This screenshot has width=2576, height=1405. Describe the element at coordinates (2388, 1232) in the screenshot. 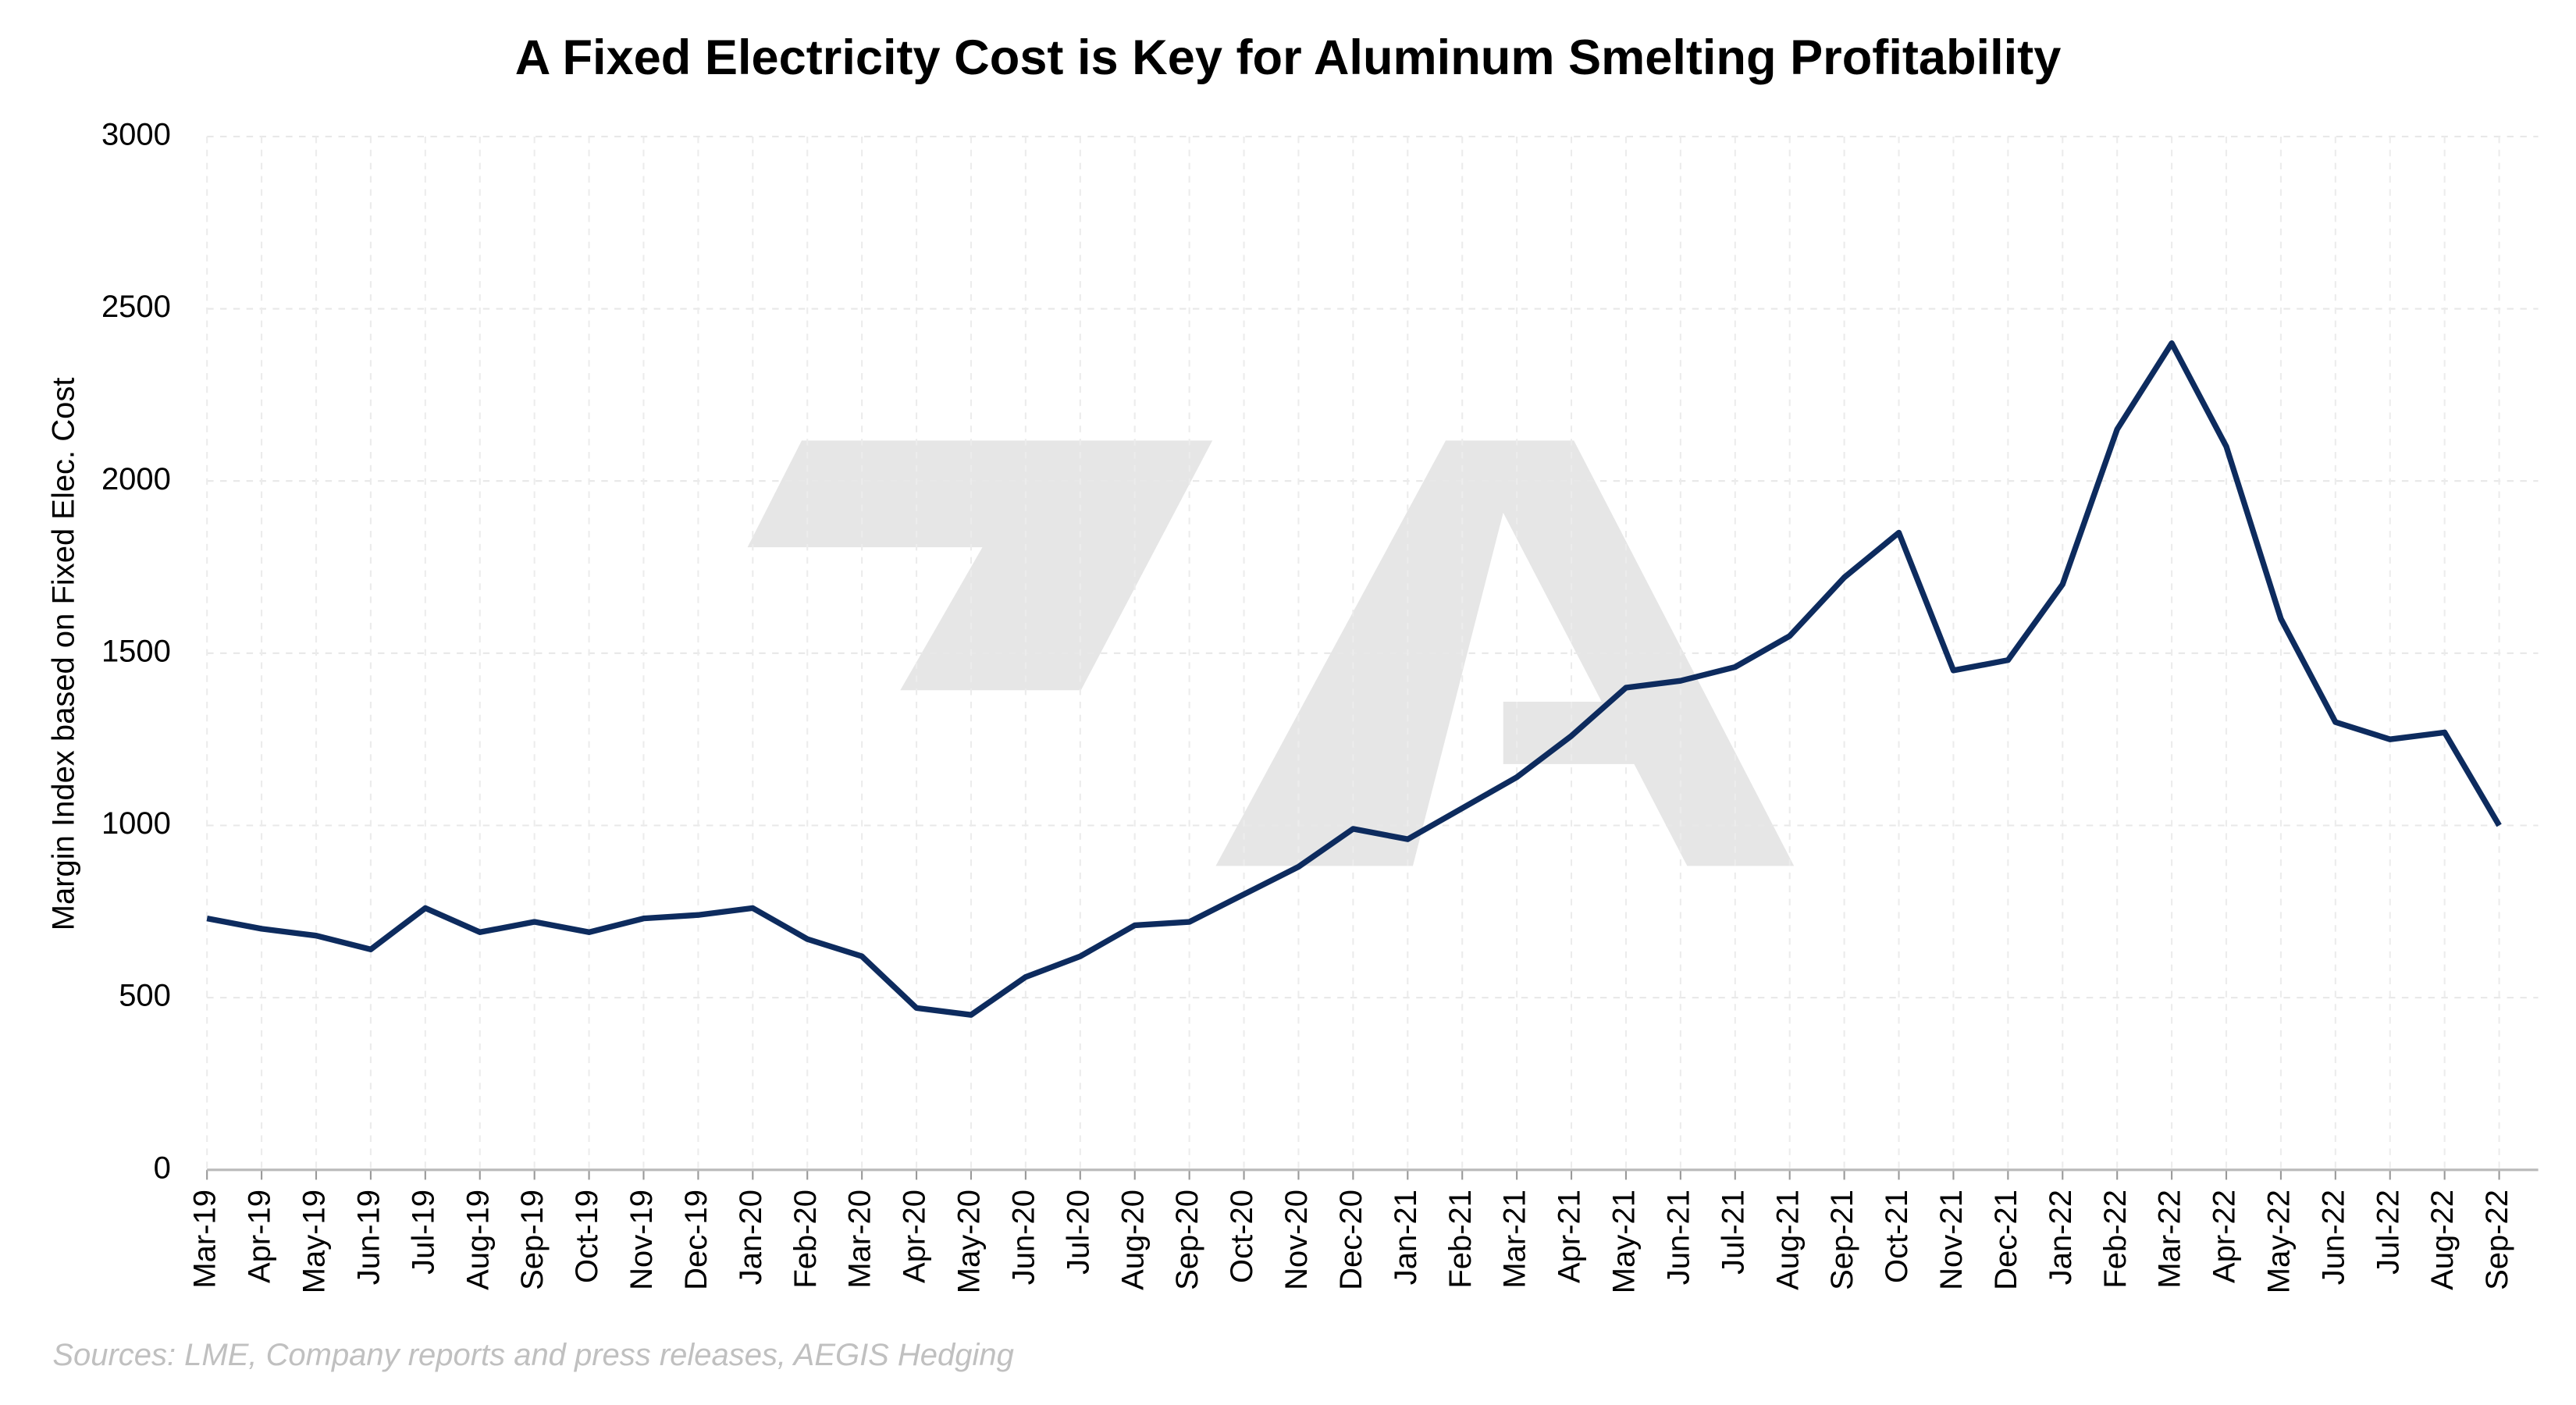

I see `x-tick-label: Jul-22` at that location.